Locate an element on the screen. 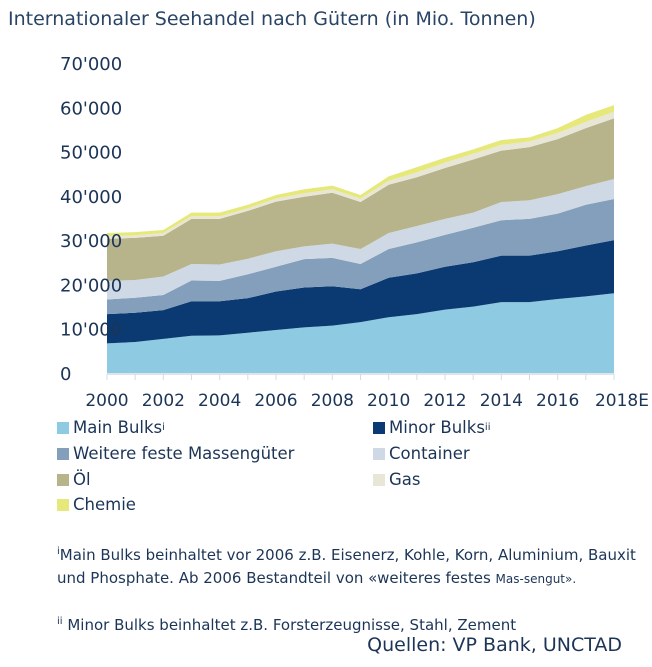  x-tick-label: 2010 is located at coordinates (388, 401).